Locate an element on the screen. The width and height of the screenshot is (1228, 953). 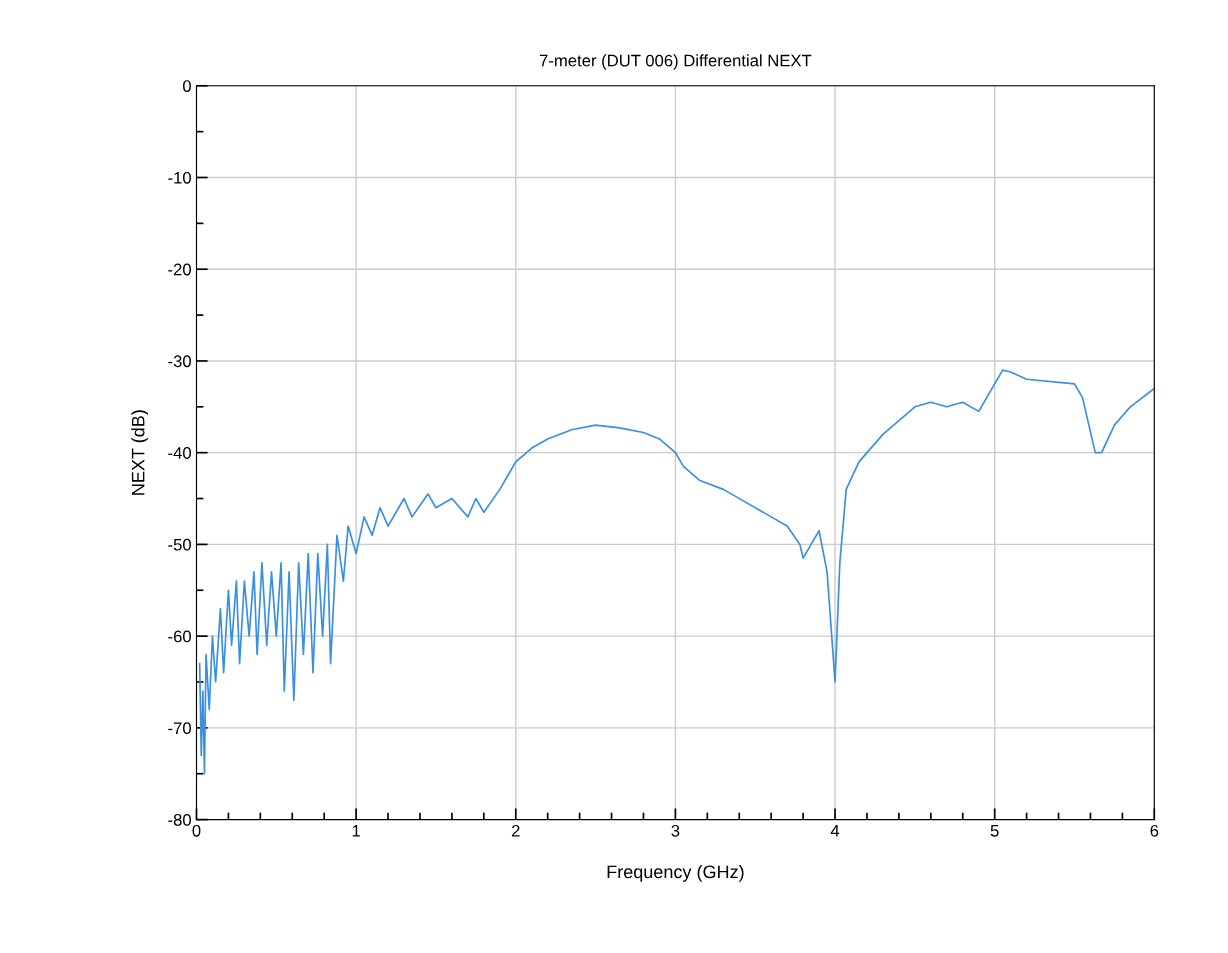
y-tick-label: -40 is located at coordinates (179, 453).